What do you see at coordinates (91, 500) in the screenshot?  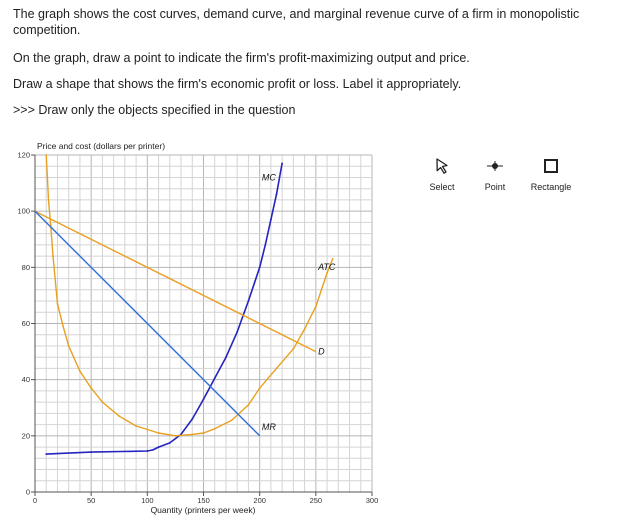 I see `x-tick-label: 50` at bounding box center [91, 500].